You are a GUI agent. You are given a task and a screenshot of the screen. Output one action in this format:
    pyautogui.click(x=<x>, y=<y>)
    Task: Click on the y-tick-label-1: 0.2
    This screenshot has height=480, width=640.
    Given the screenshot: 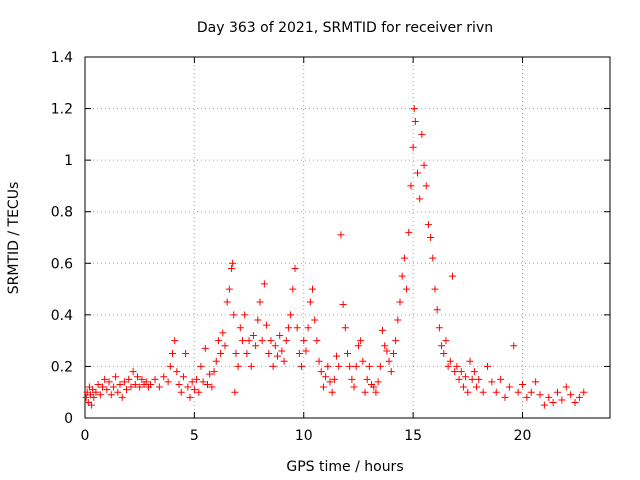 What is the action you would take?
    pyautogui.click(x=62, y=367)
    